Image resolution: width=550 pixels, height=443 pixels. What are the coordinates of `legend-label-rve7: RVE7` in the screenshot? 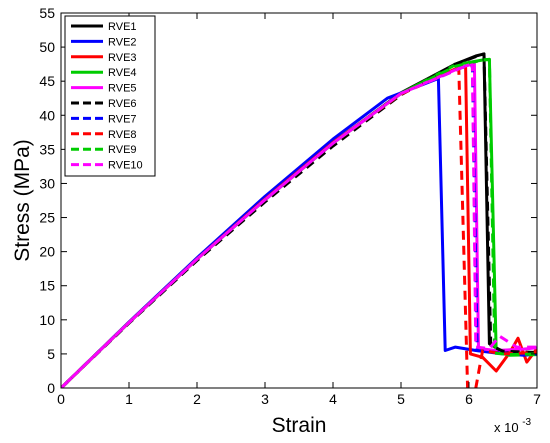 It's located at (122, 119).